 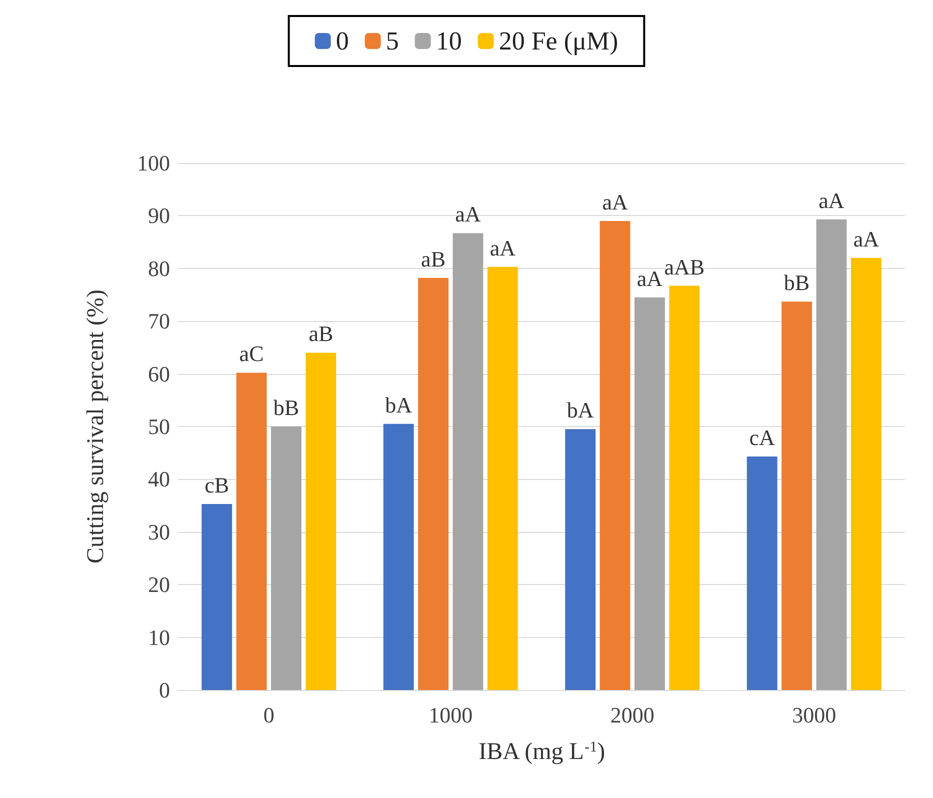 What do you see at coordinates (632, 715) in the screenshot?
I see `x-tick-label: 2000` at bounding box center [632, 715].